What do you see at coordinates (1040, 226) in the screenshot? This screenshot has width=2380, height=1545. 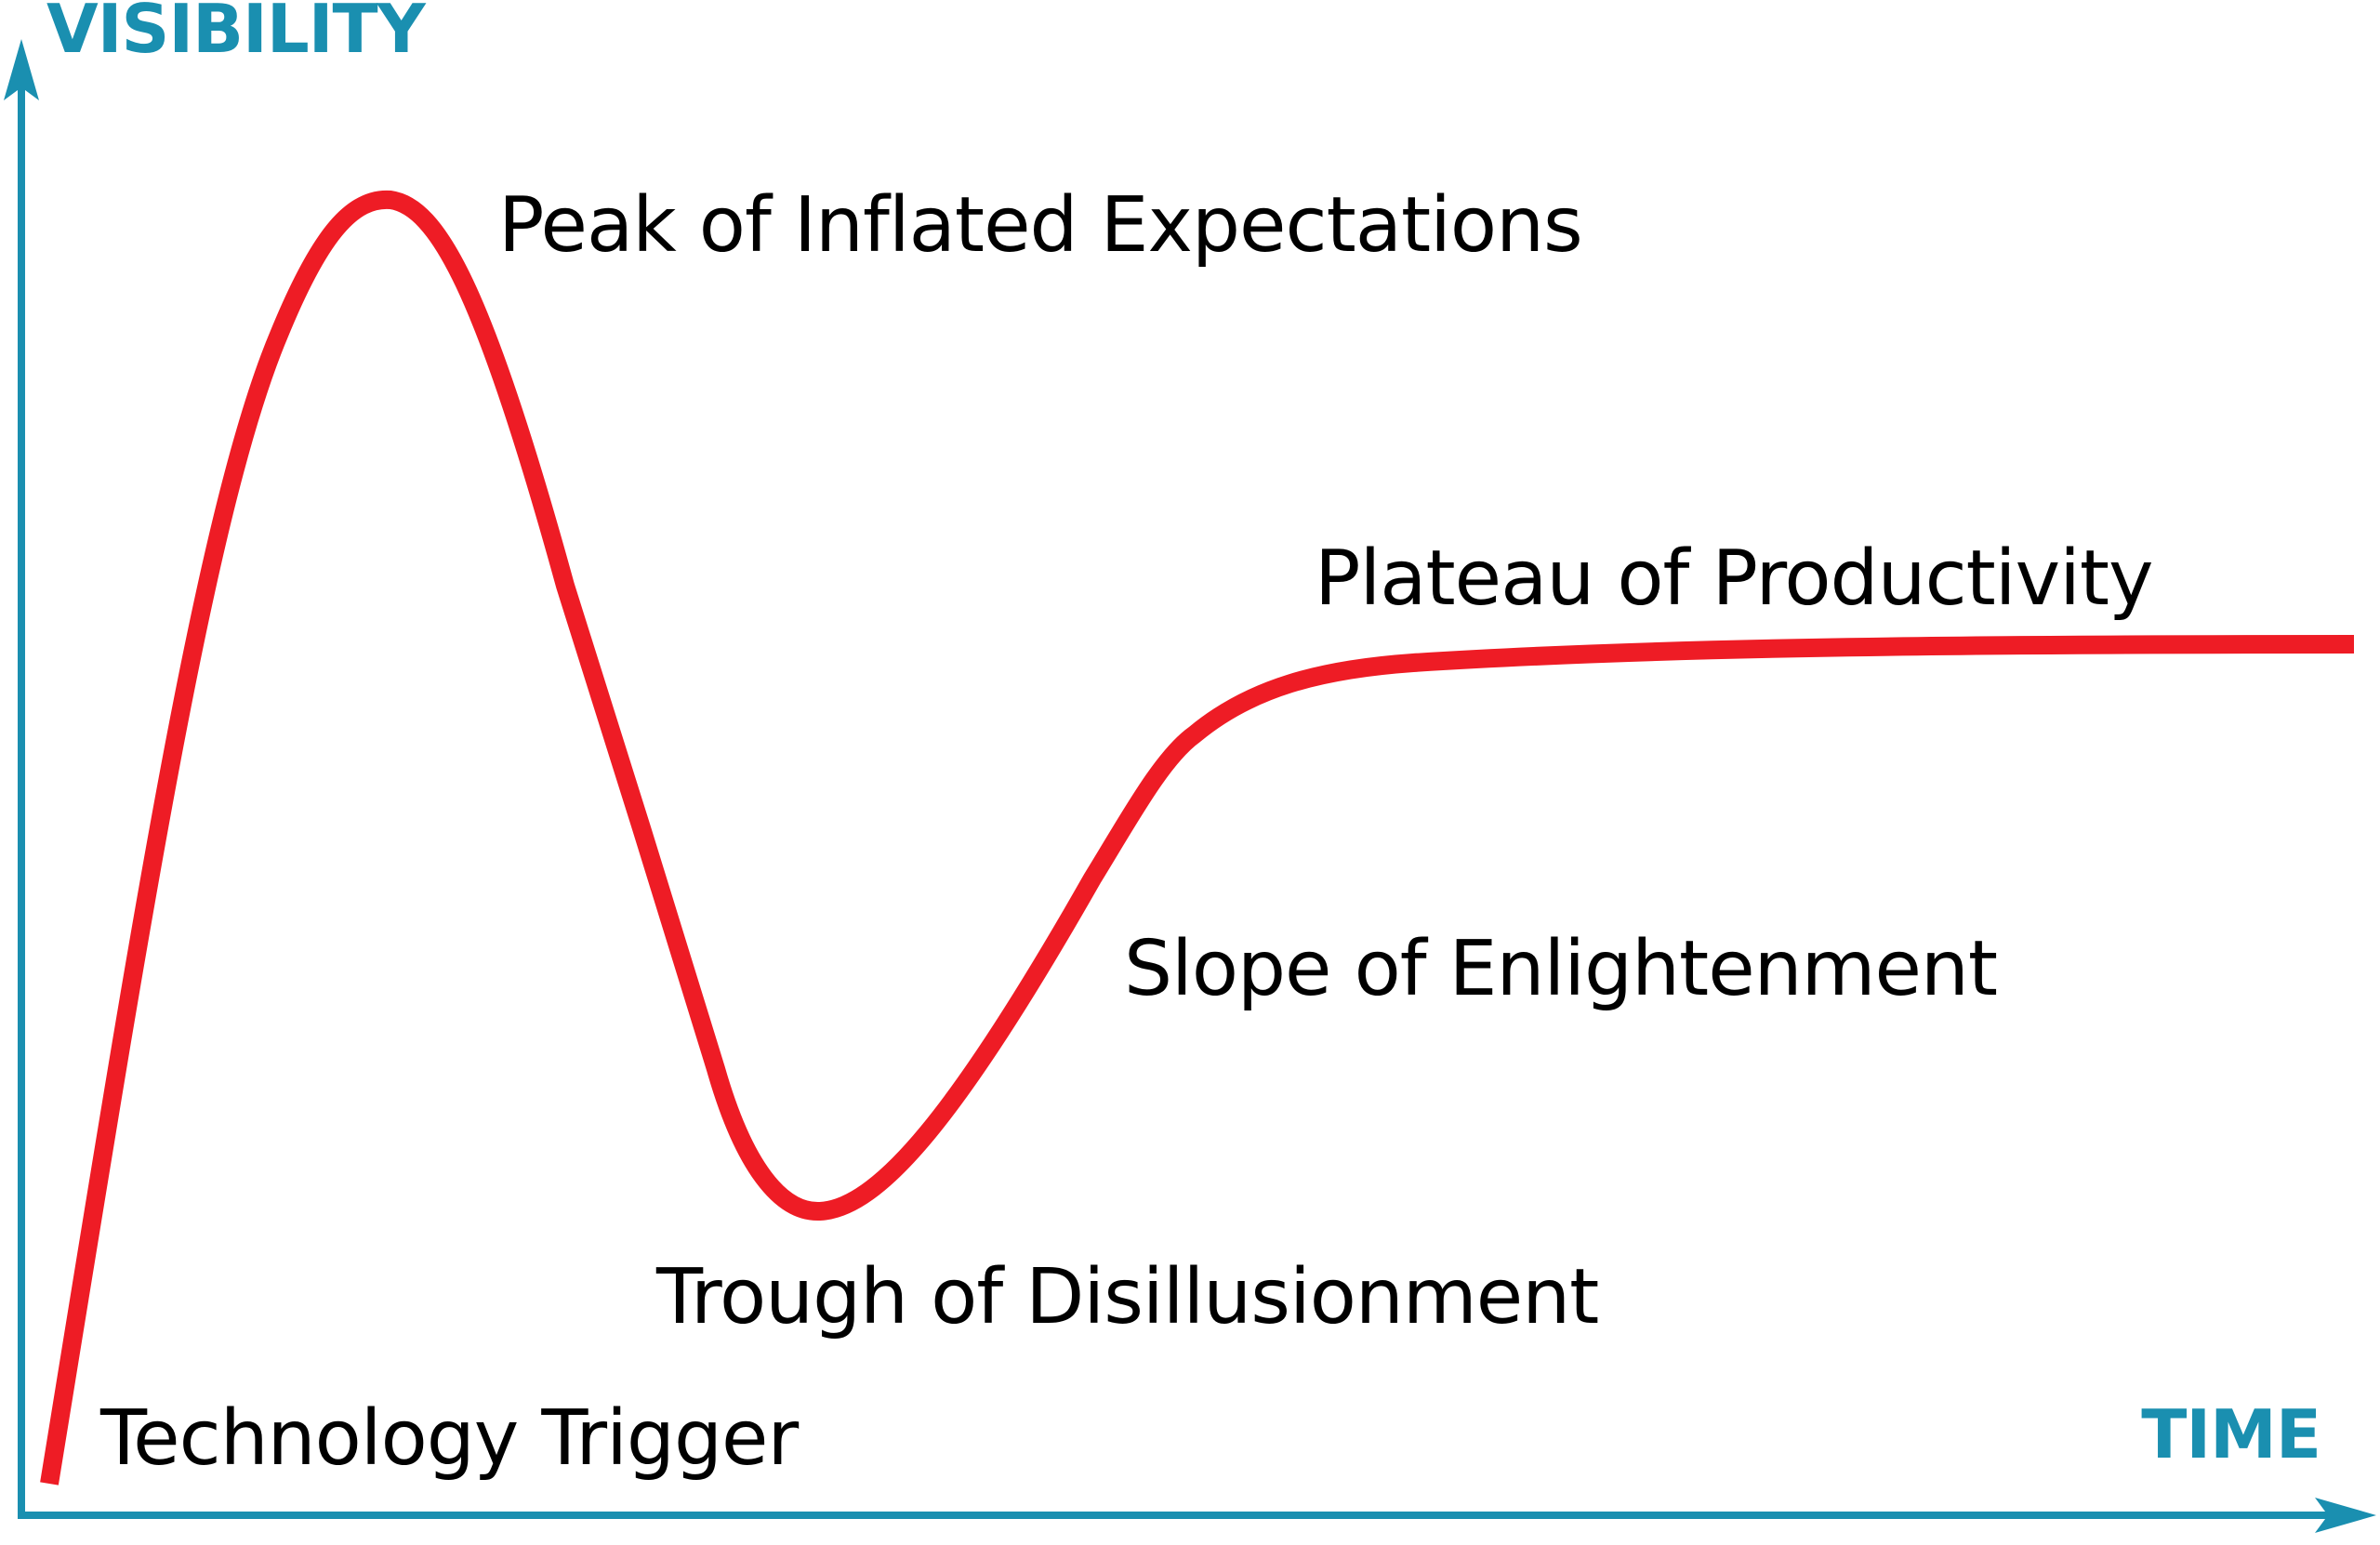 I see `phase-label-peak-of-inflated-expectations: Peak of Inflated Expectations` at bounding box center [1040, 226].